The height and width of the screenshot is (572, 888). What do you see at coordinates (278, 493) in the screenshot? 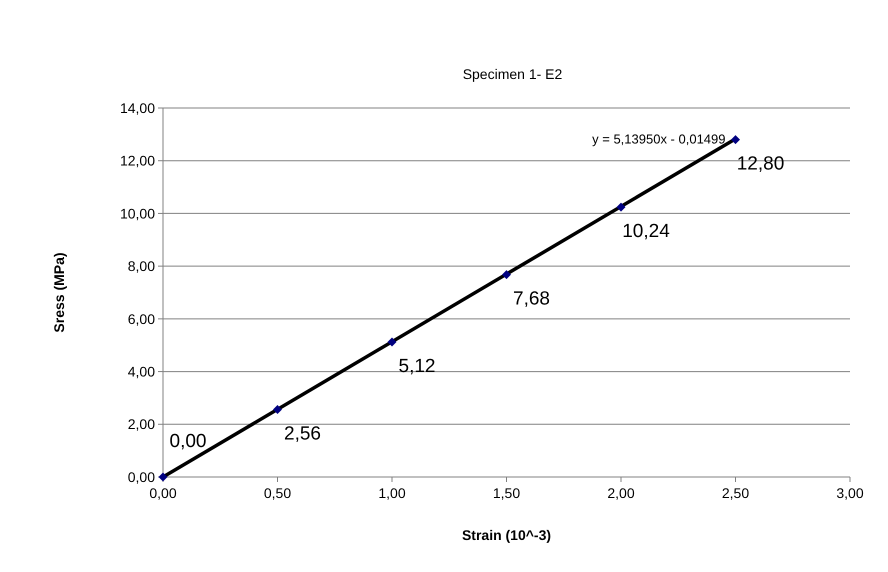
I see `x-tick-label: 0,50` at bounding box center [278, 493].